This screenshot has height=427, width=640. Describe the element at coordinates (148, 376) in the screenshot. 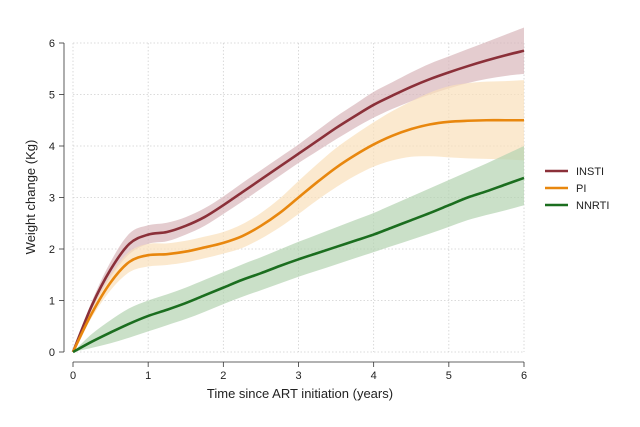

I see `x-tick-label: 1` at that location.